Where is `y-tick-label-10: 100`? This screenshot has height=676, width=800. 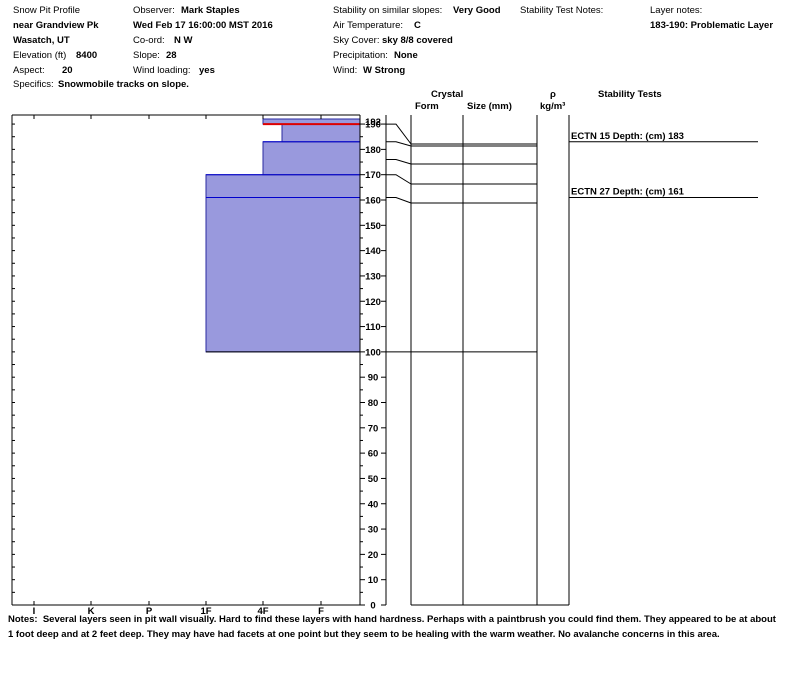
y-tick-label-10: 100 is located at coordinates (373, 352).